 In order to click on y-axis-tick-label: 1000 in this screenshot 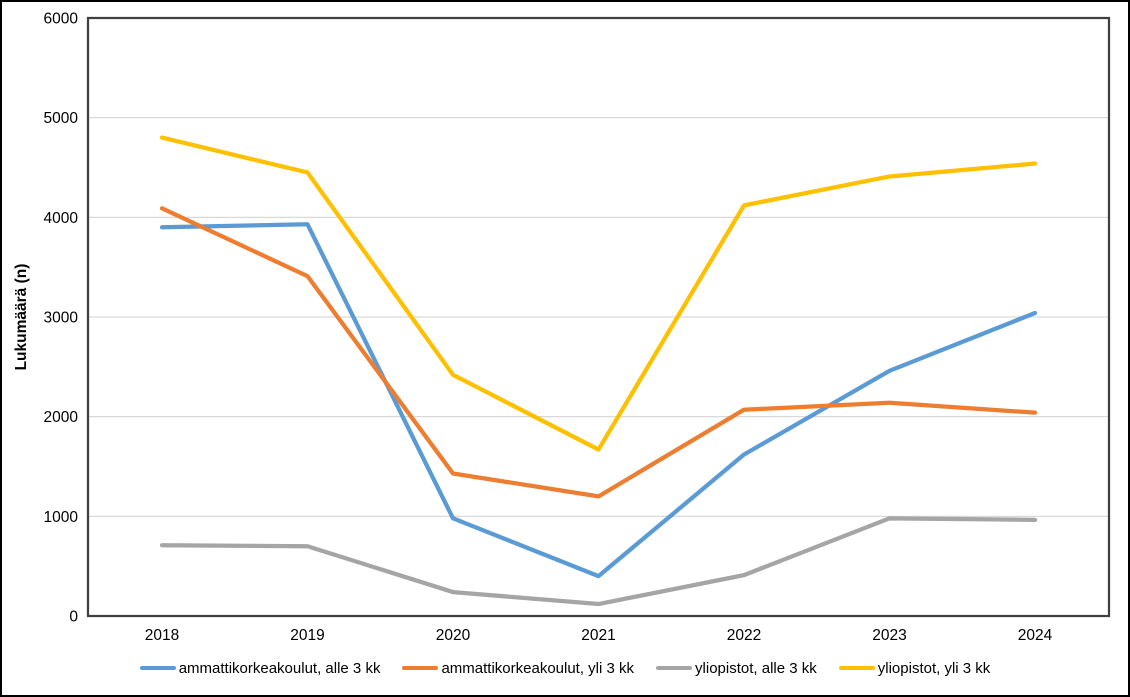, I will do `click(61, 517)`.